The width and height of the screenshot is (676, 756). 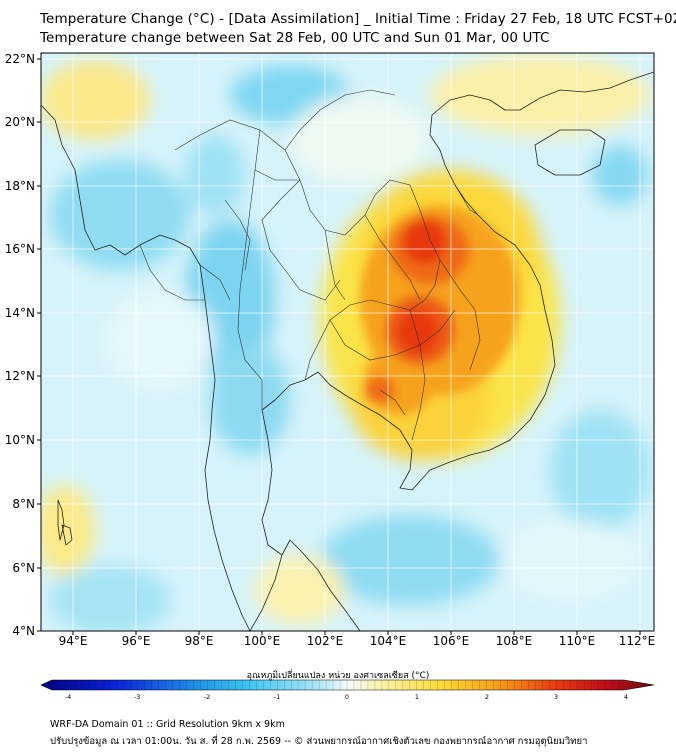 I want to click on cb-tick-4: 4, so click(x=626, y=697).